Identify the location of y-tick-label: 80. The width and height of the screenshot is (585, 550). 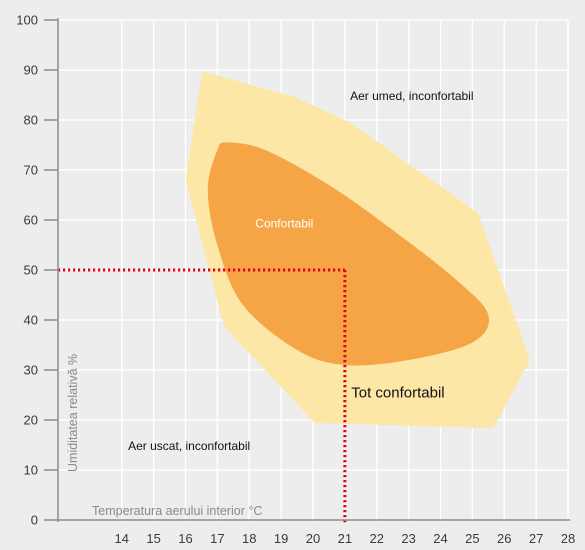
(31, 120).